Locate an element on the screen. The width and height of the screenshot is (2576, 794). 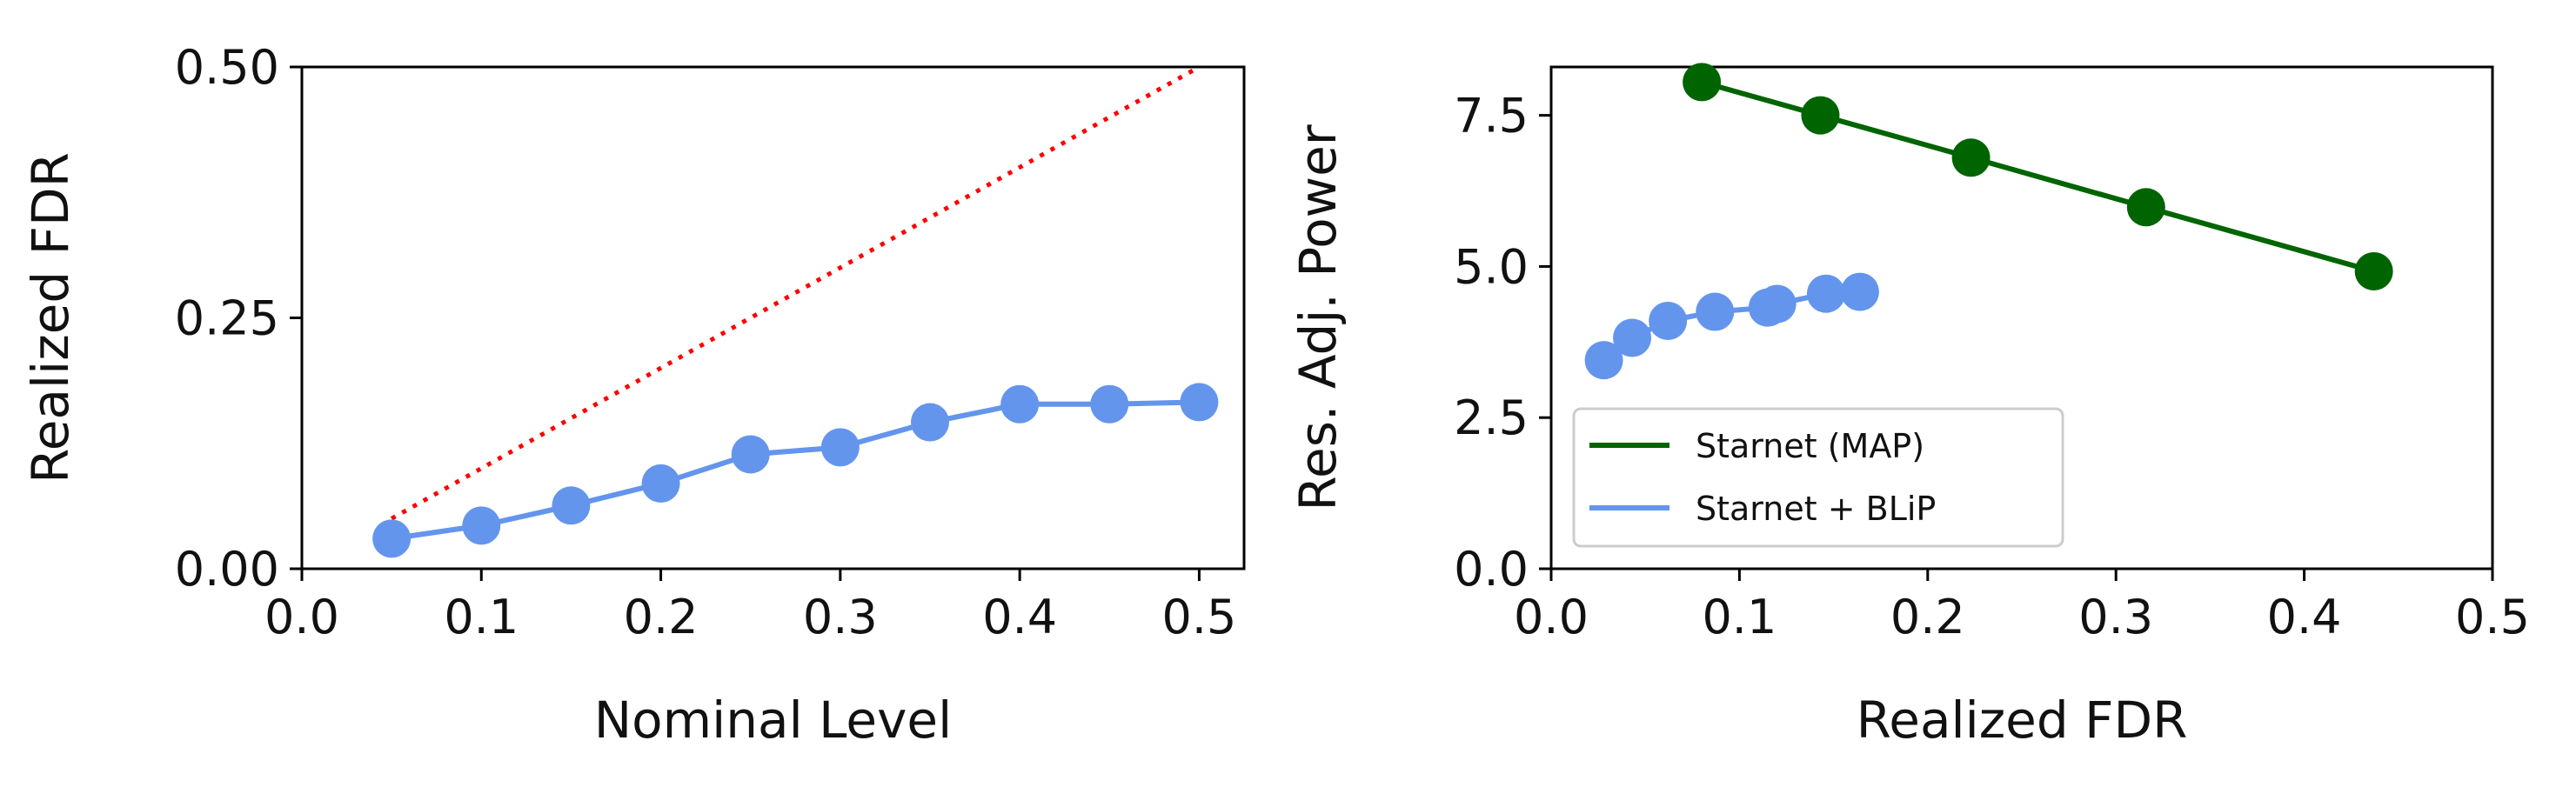
legend-label: Starnet + BLiP is located at coordinates (1816, 509).